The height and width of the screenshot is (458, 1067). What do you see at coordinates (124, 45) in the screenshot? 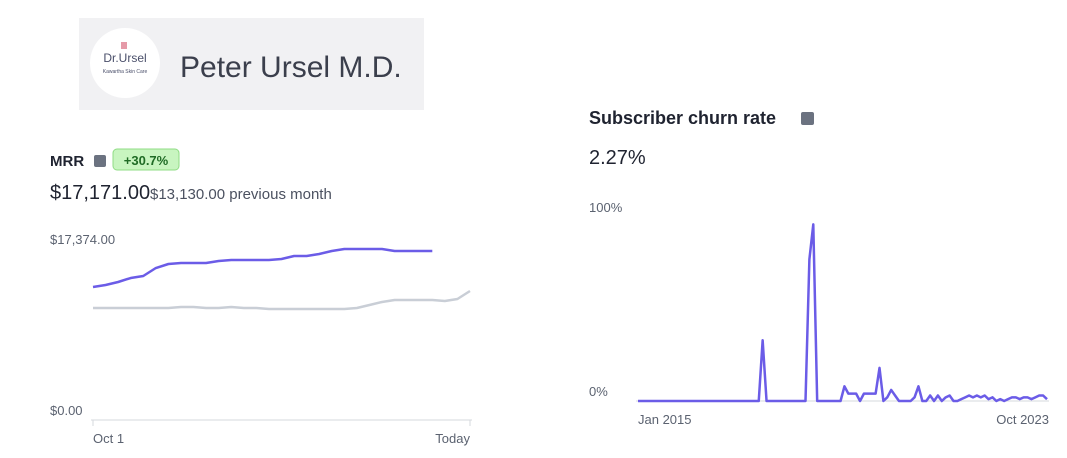
I see `logo-mark` at bounding box center [124, 45].